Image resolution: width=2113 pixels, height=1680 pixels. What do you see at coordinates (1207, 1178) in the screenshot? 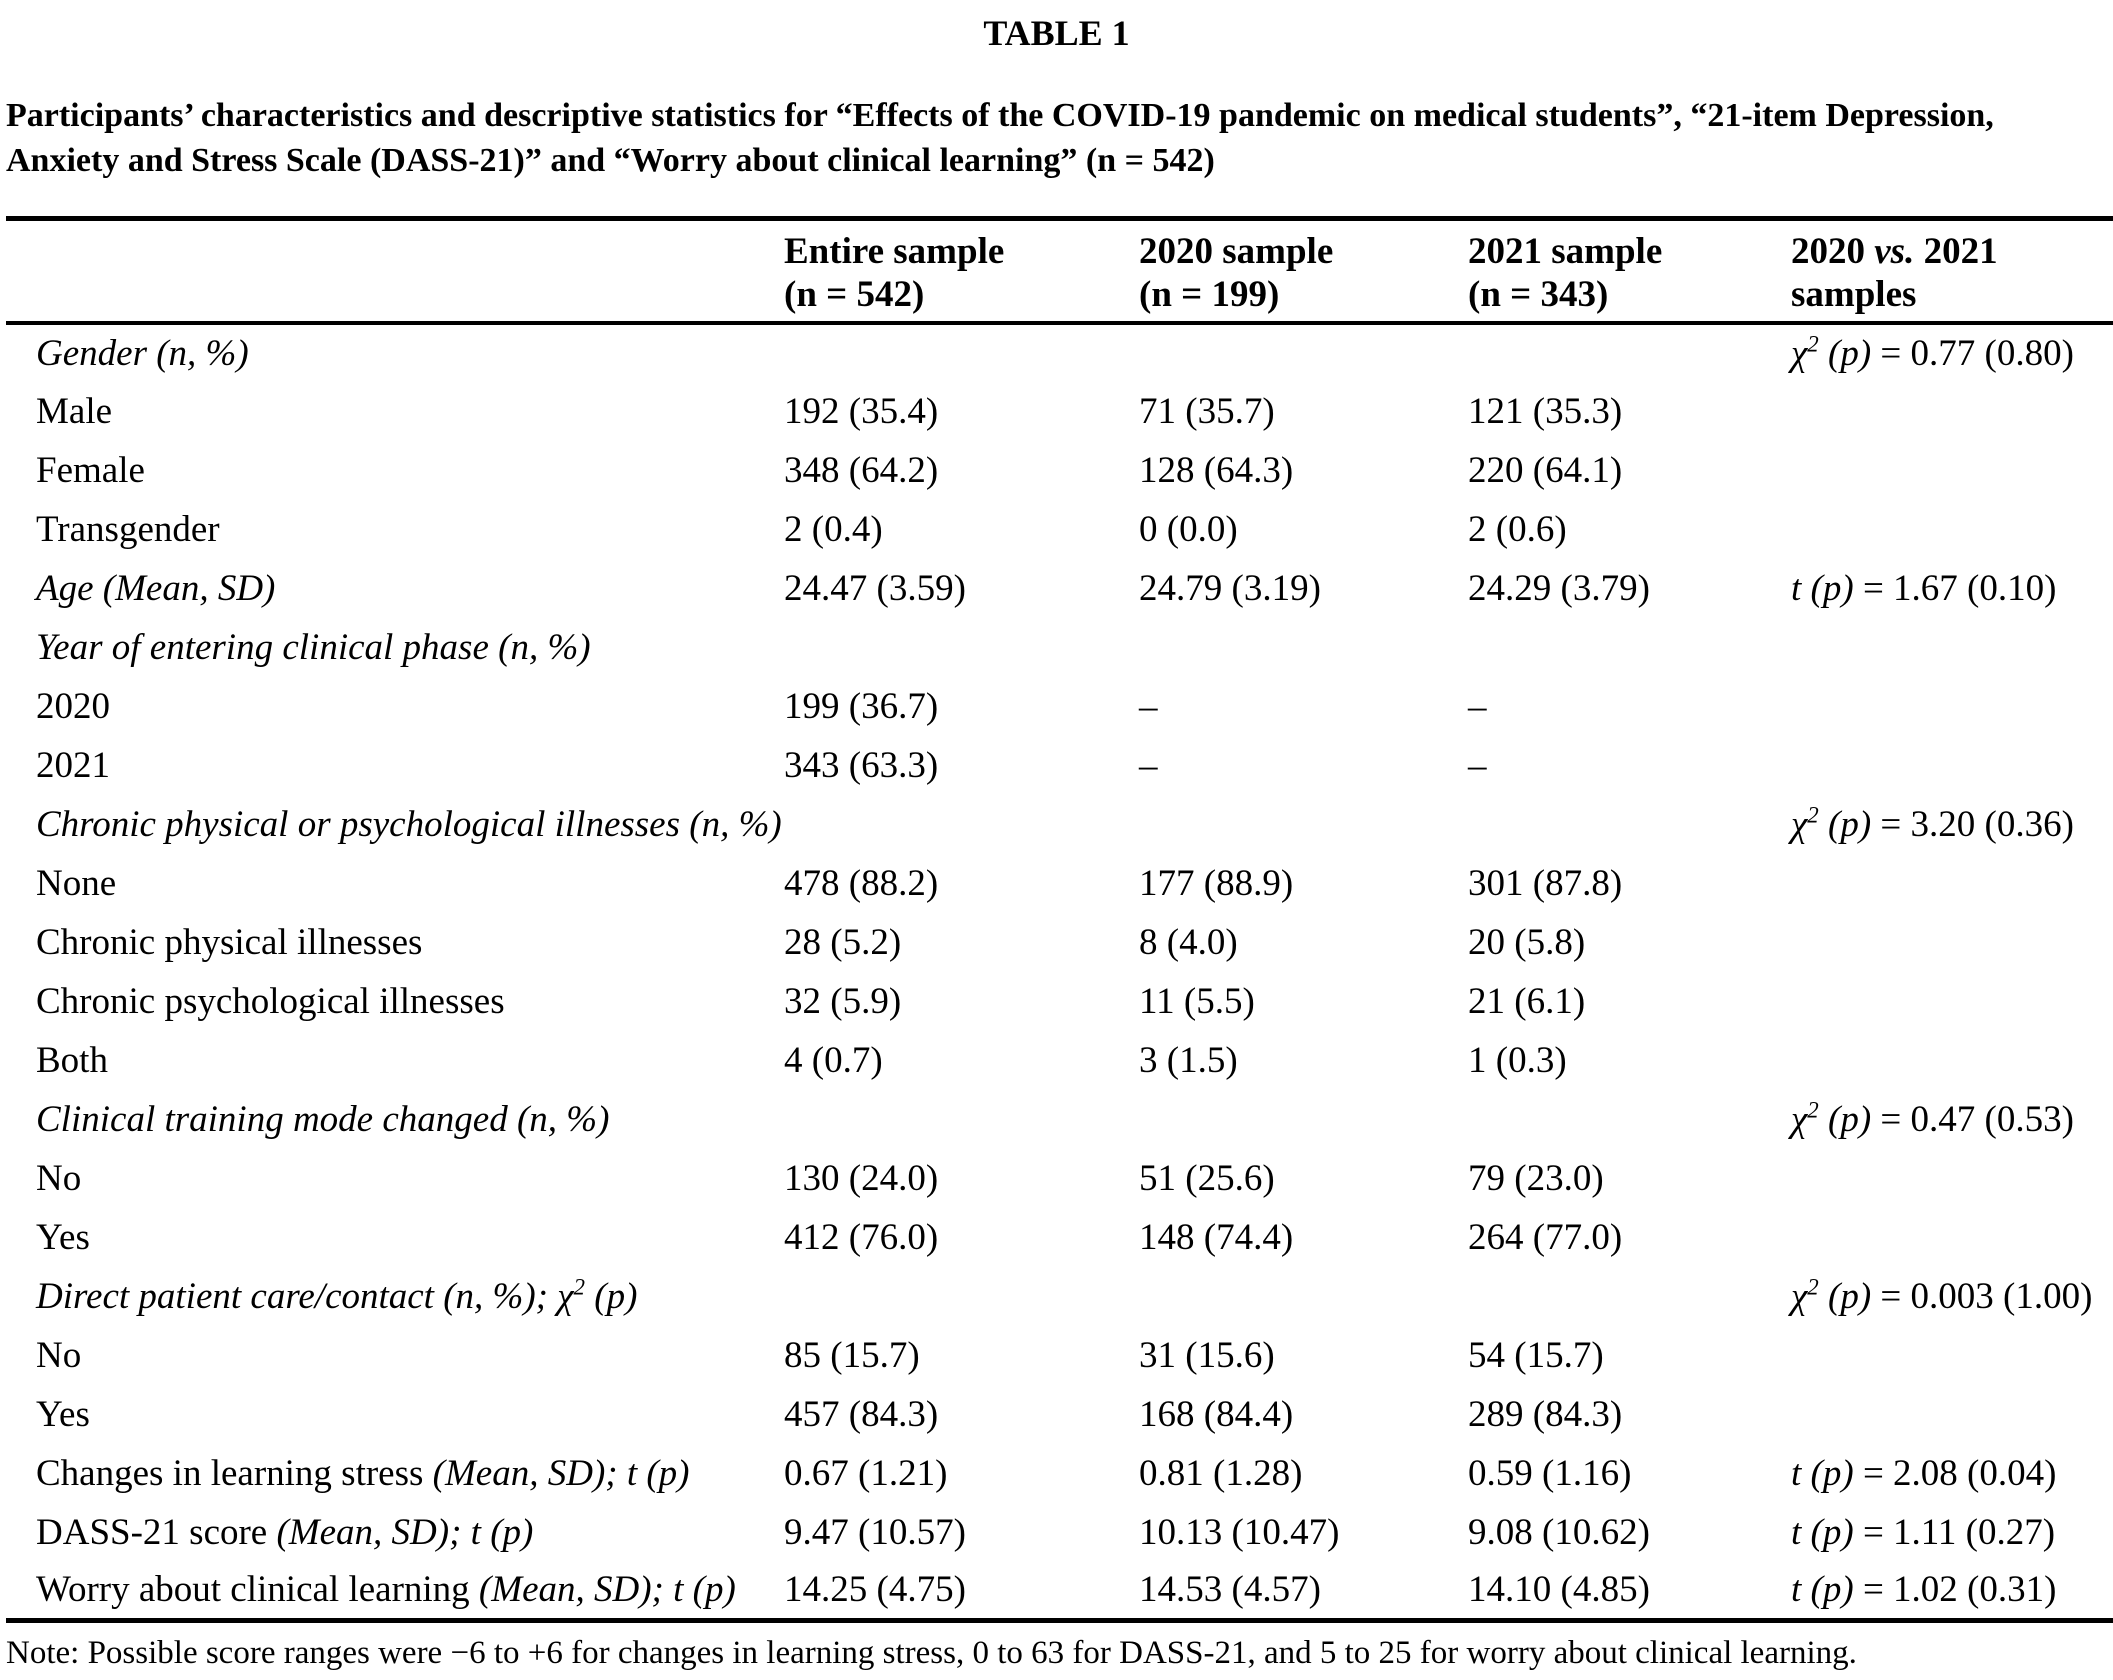
I see `cell-value: 51 (25.6)` at bounding box center [1207, 1178].